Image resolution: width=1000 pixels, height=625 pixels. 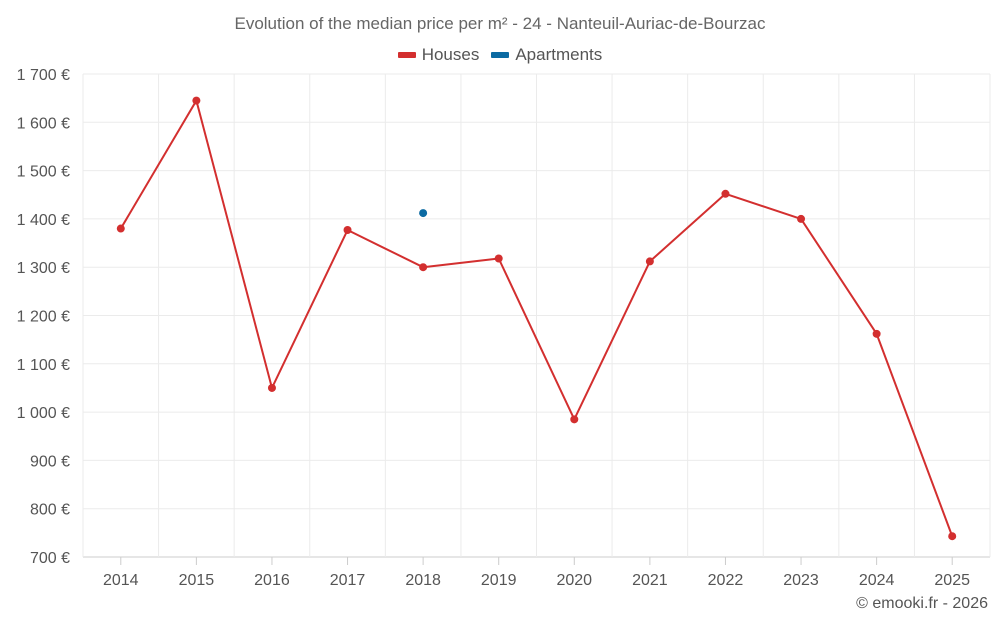 I want to click on legend-swatch-apartments, so click(x=500, y=55).